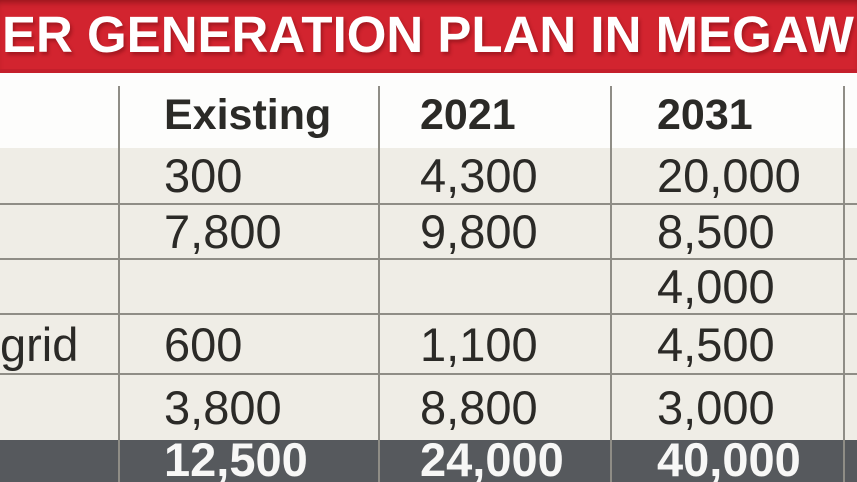 This screenshot has width=857, height=482. I want to click on cell-2031: 8,500, so click(716, 231).